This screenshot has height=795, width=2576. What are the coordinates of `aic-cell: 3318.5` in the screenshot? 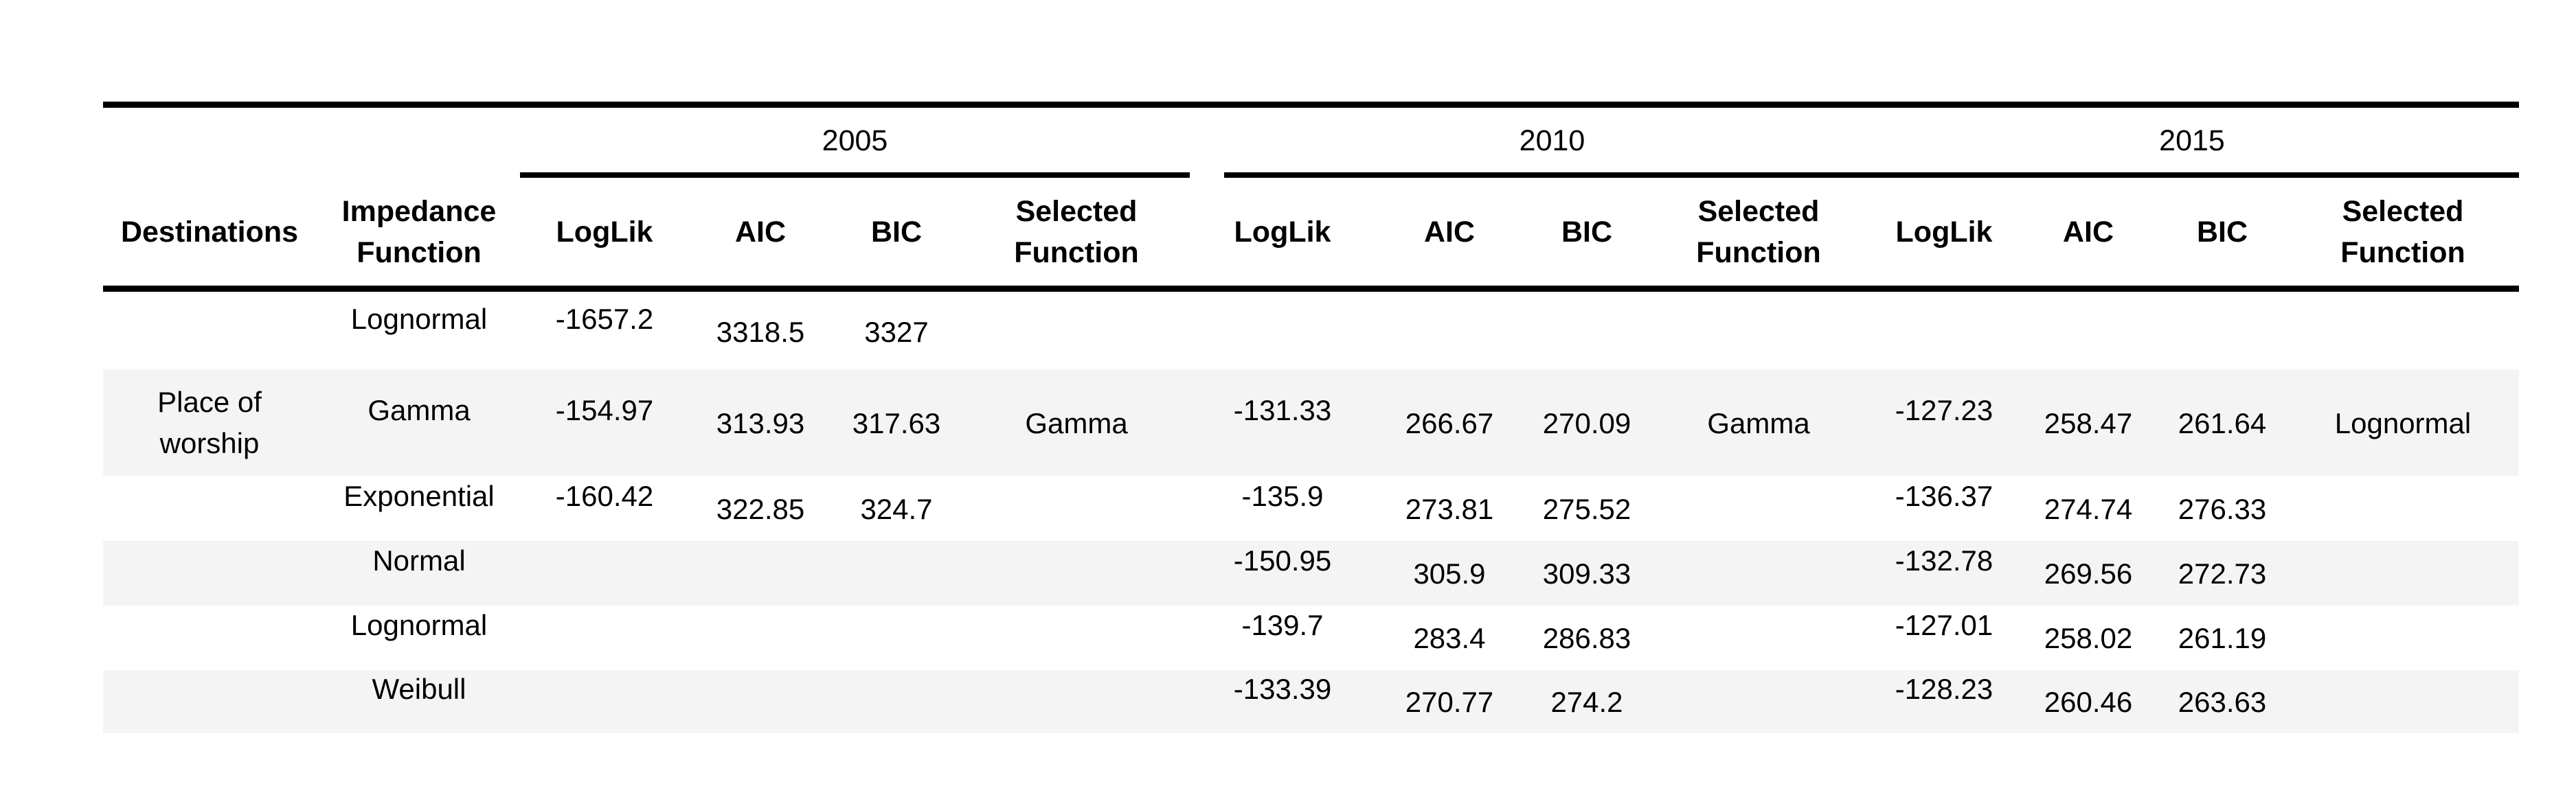 It's located at (760, 332).